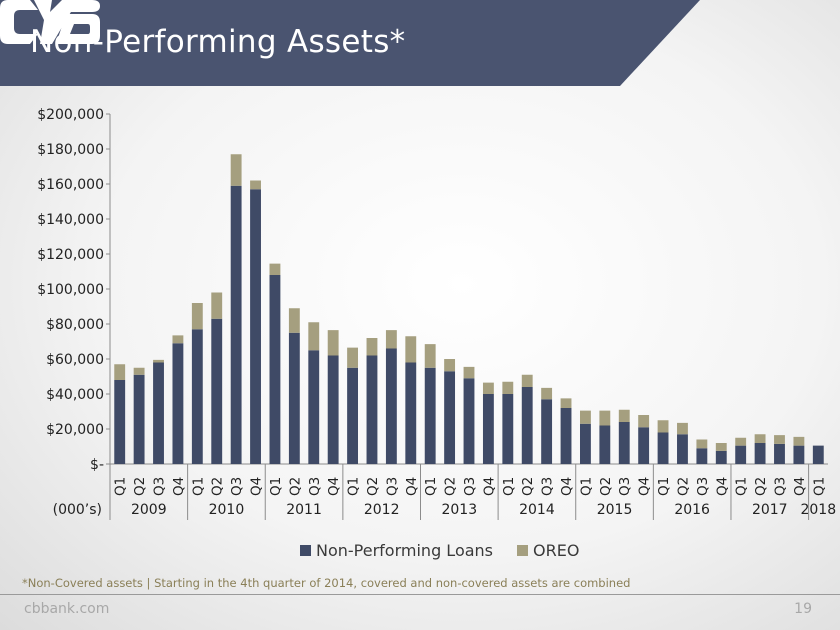 This screenshot has height=630, width=840. I want to click on y-tick-label: $200,000, so click(70, 115).